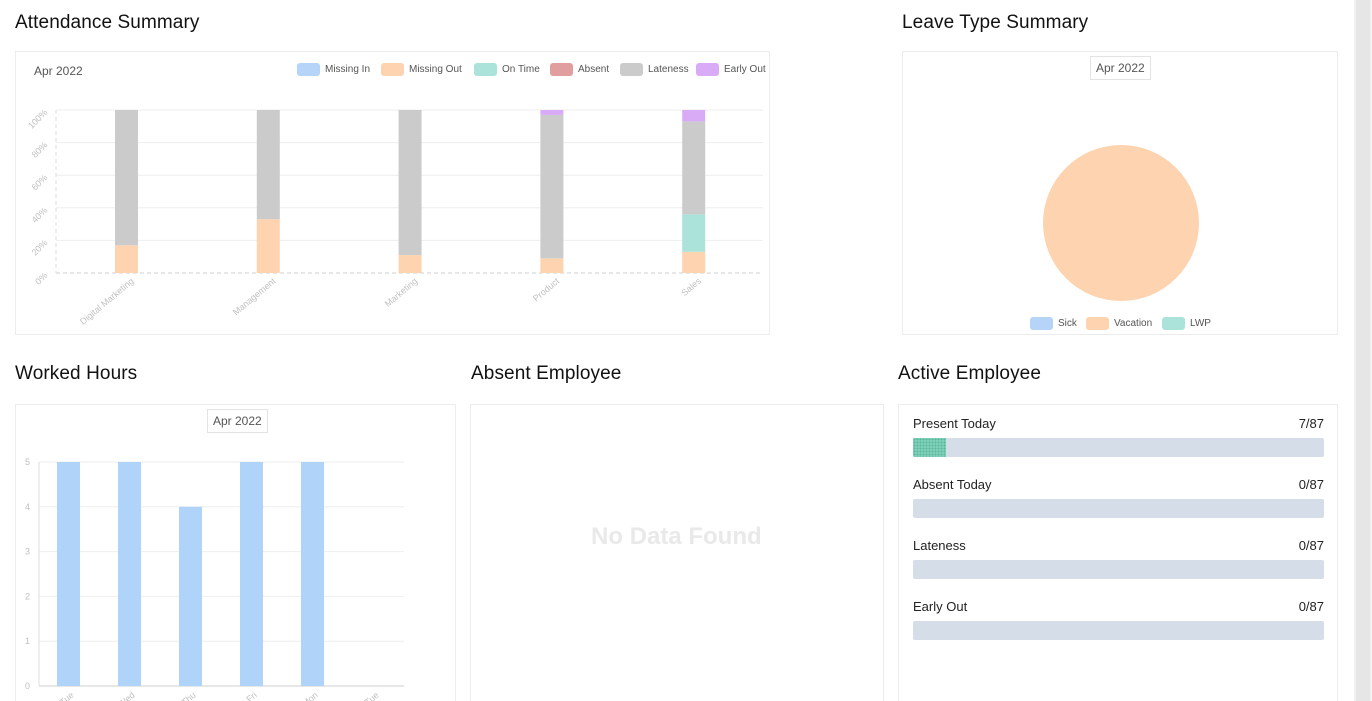 Image resolution: width=1372 pixels, height=701 pixels. I want to click on stat-label-present-today: Present Today, so click(954, 423).